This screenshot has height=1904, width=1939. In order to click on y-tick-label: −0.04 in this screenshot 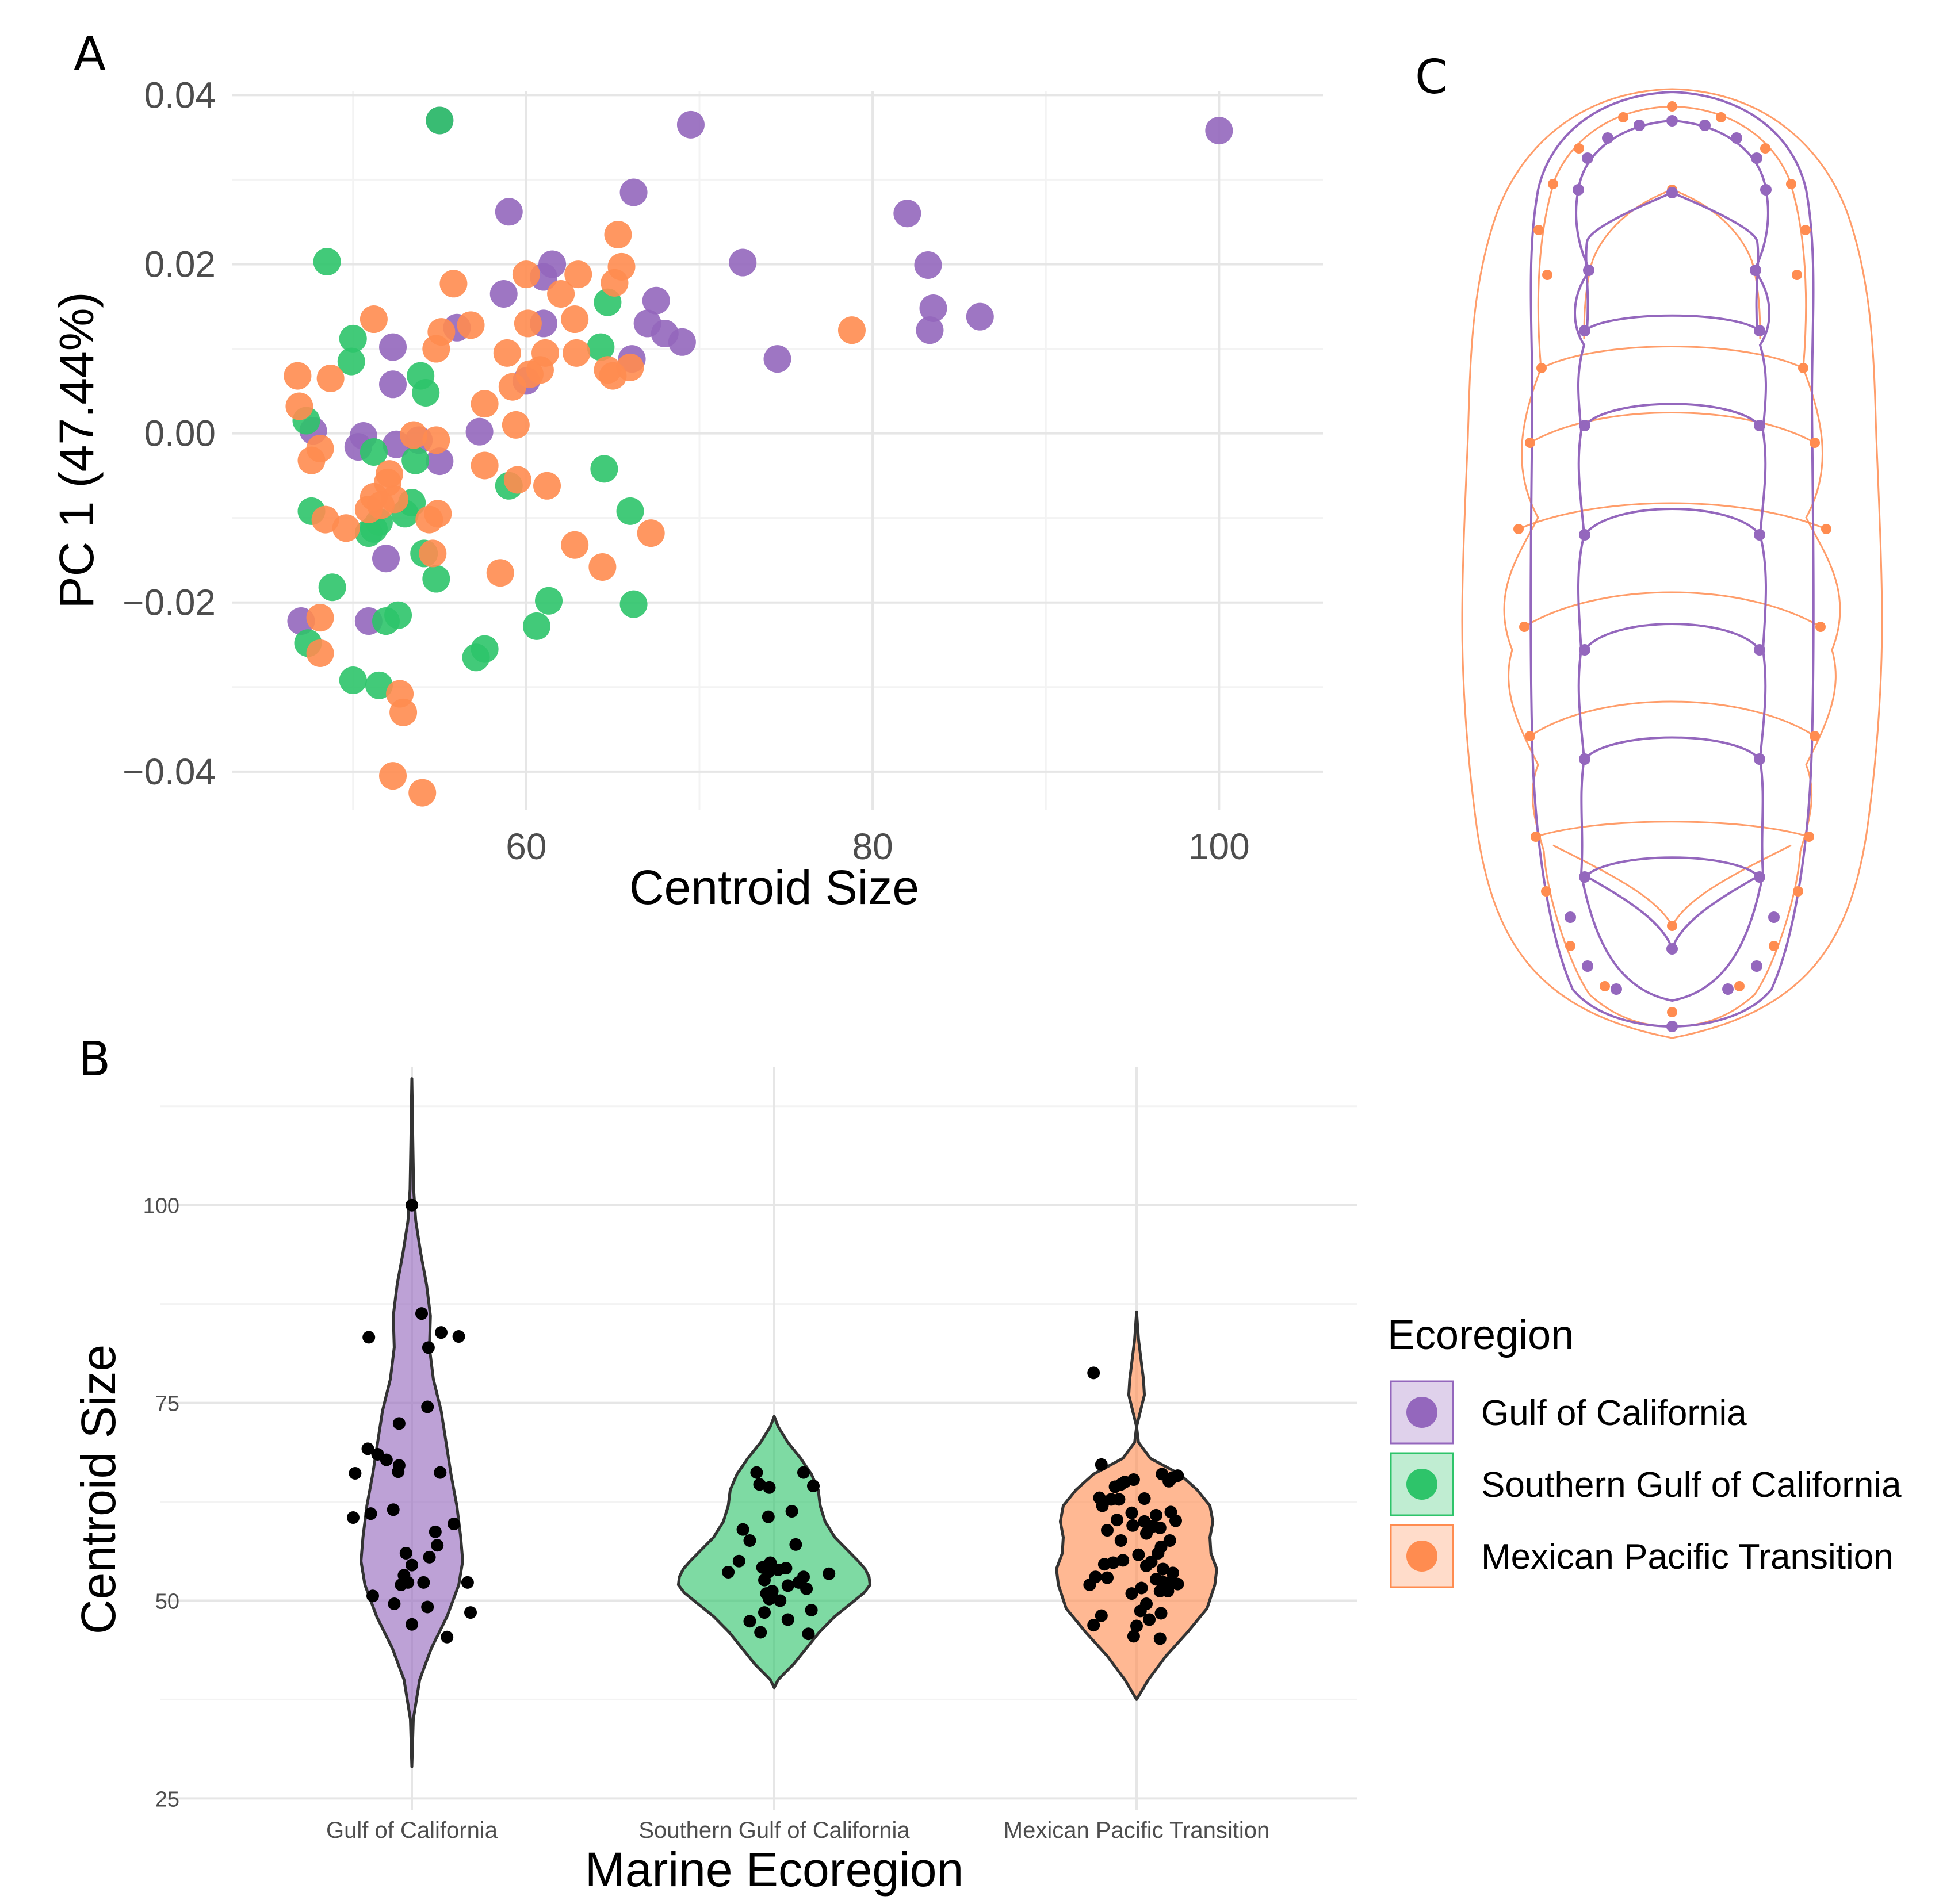, I will do `click(169, 771)`.